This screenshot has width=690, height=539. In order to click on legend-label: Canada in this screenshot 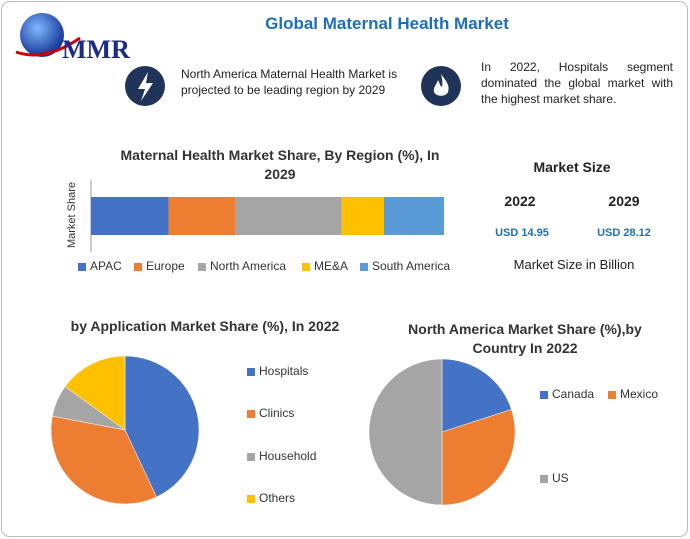, I will do `click(573, 394)`.